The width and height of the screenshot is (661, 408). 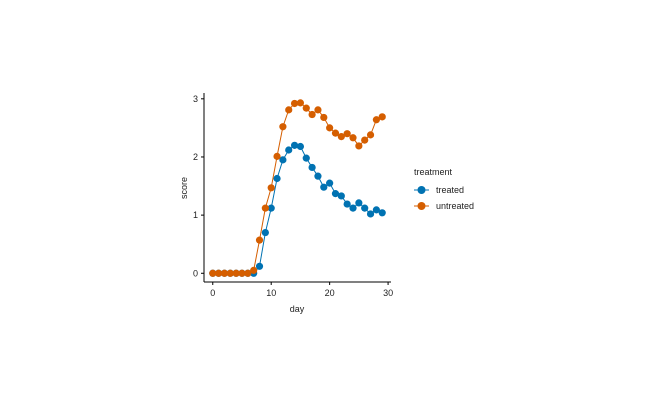 I want to click on legend-label-treated: treated, so click(x=450, y=190).